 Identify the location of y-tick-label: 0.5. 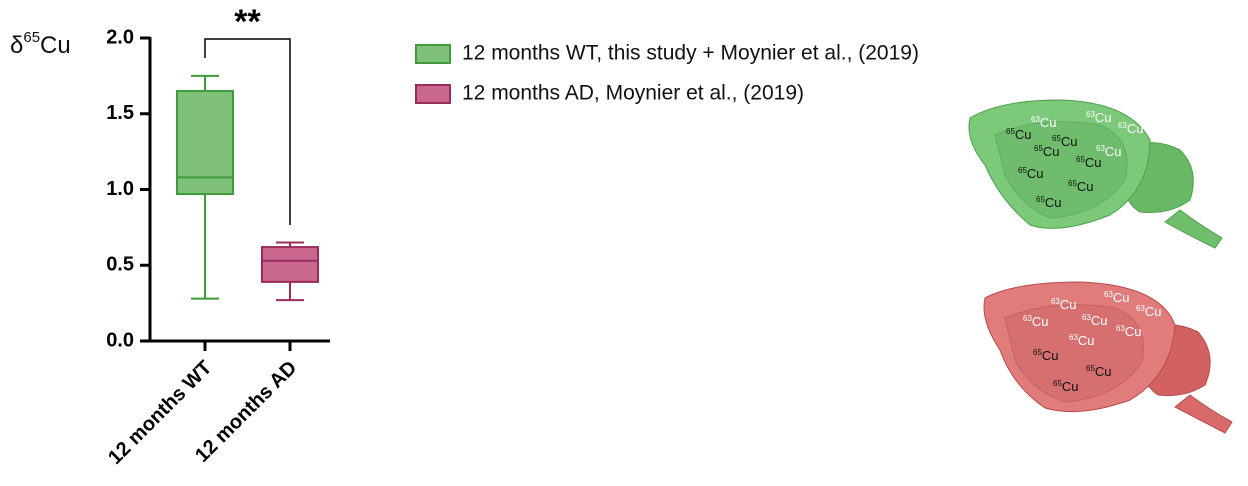
(120, 265).